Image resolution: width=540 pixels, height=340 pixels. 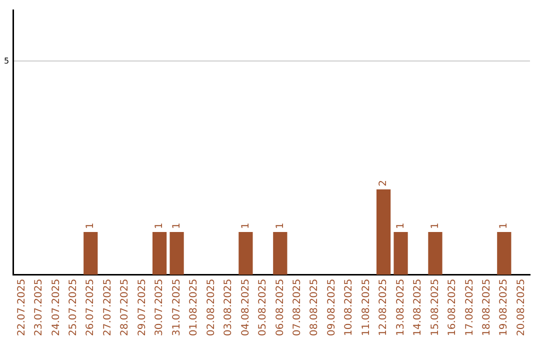 I want to click on x-tick-label: 08.08.2025, so click(x=314, y=307).